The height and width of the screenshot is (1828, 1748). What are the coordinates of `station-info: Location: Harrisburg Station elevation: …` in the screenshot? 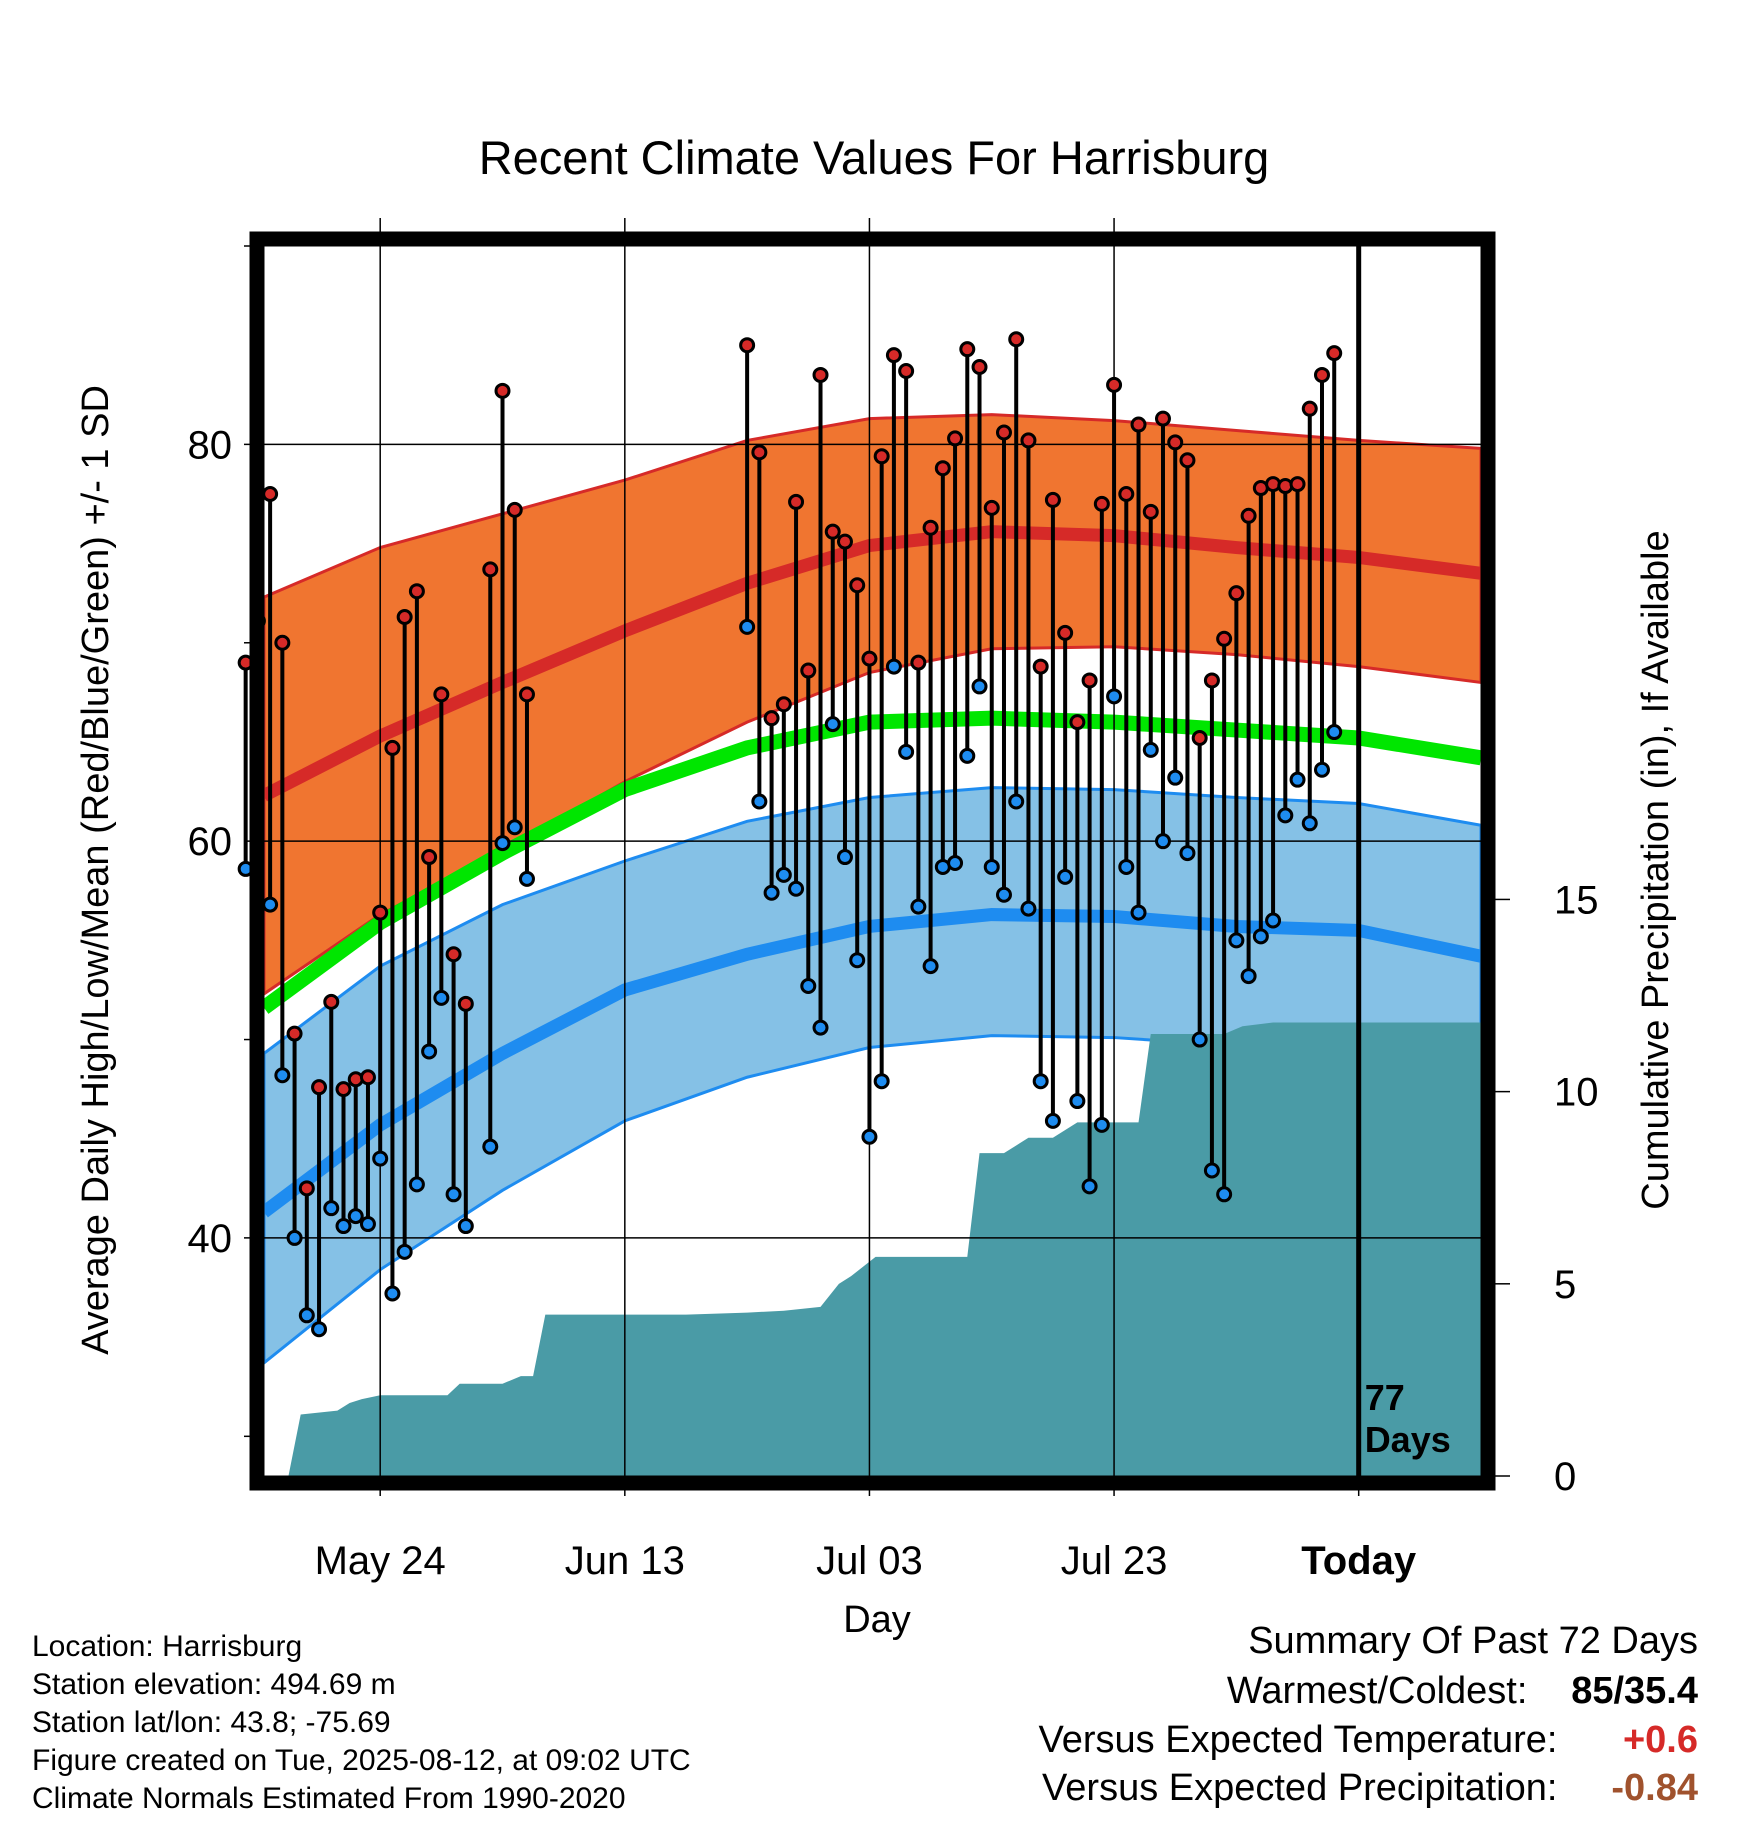 It's located at (361, 1723).